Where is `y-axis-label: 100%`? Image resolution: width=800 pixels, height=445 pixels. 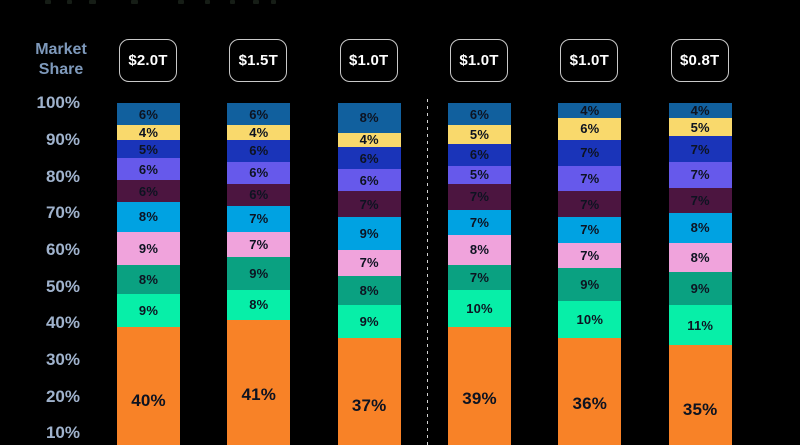
y-axis-label: 100% is located at coordinates (58, 103).